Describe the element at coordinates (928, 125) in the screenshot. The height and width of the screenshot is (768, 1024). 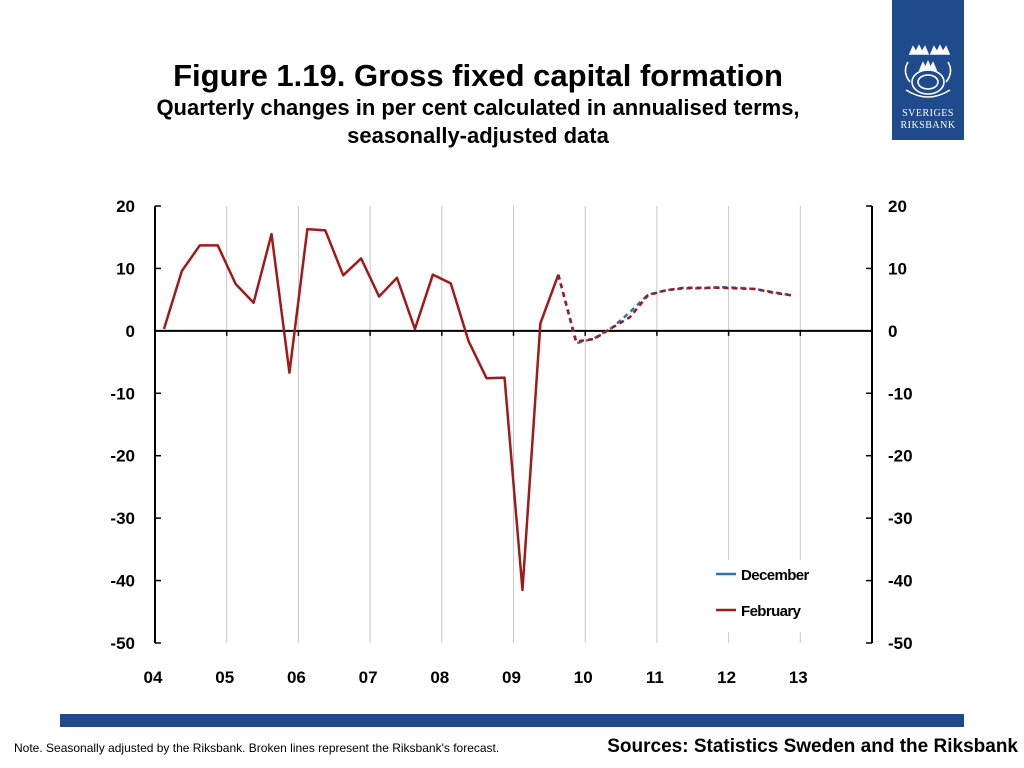
I see `logo-text-line2: RIKSBANK` at that location.